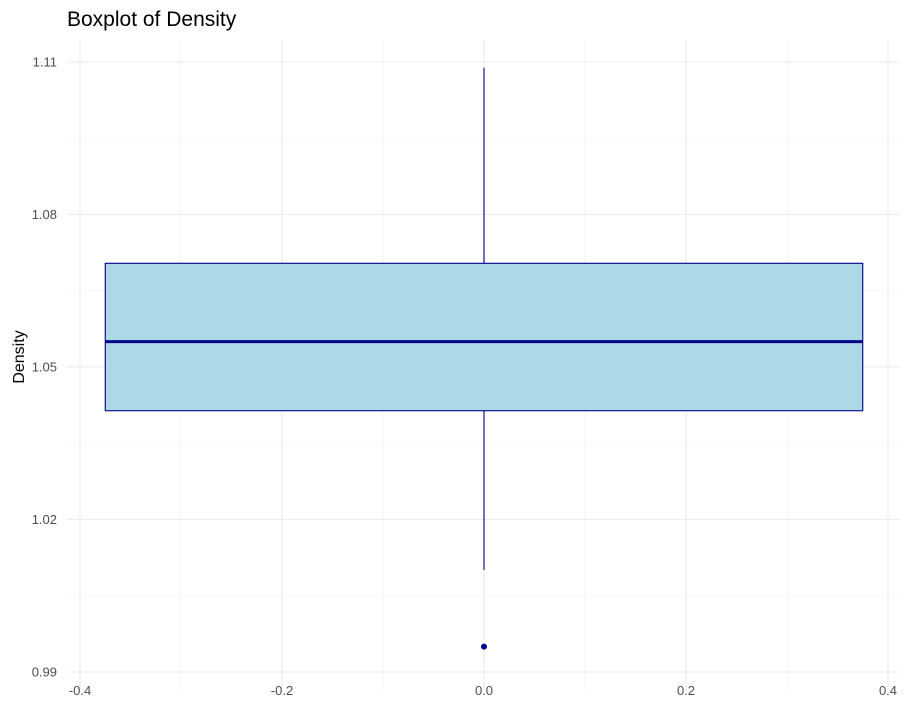  Describe the element at coordinates (484, 690) in the screenshot. I see `x-tick-label: 0.0` at that location.